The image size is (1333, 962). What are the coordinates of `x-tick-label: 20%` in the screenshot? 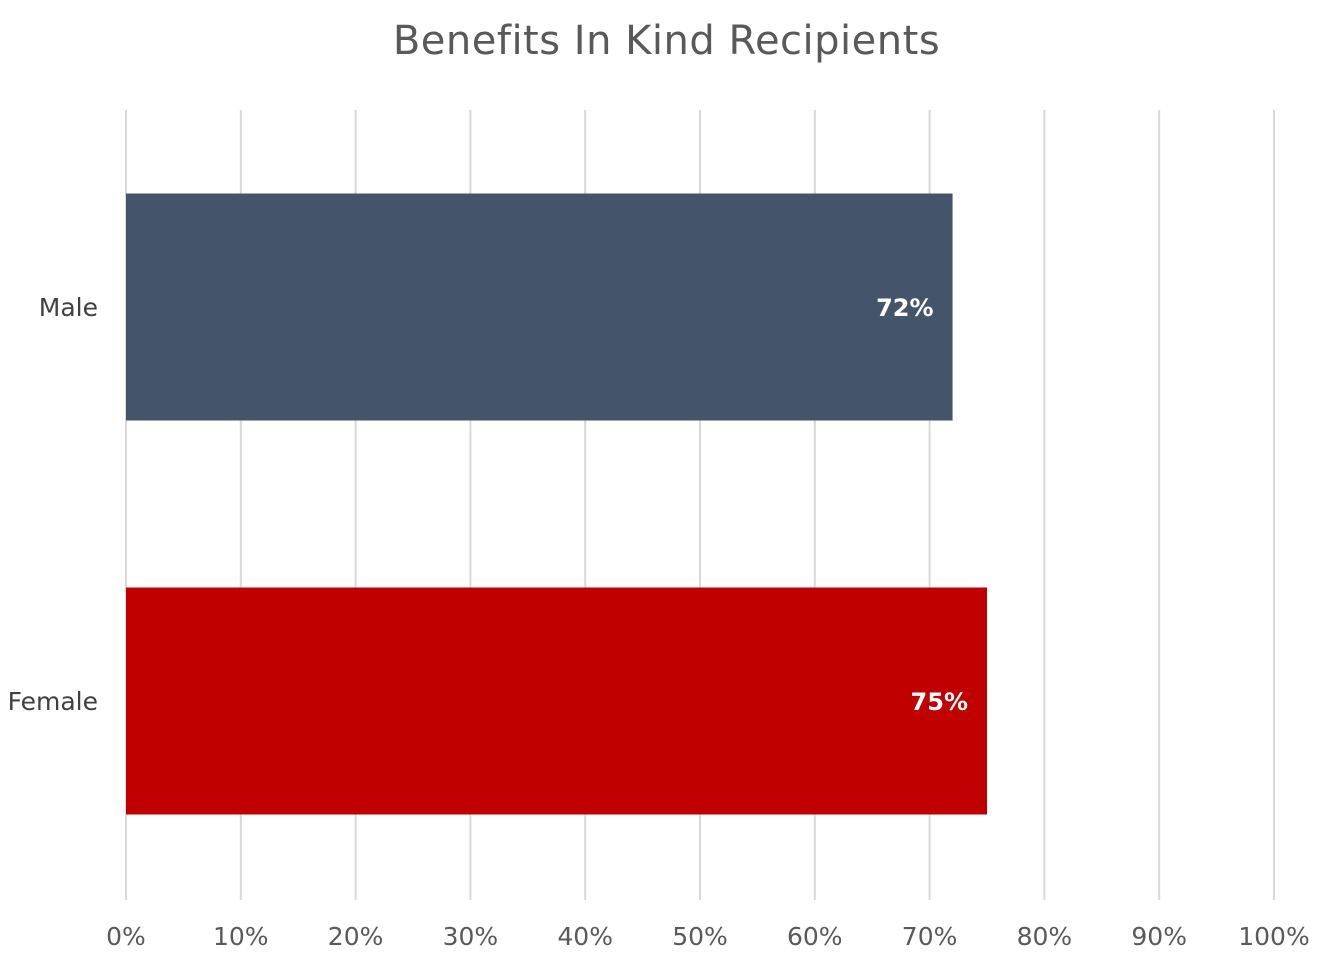 It's located at (356, 936).